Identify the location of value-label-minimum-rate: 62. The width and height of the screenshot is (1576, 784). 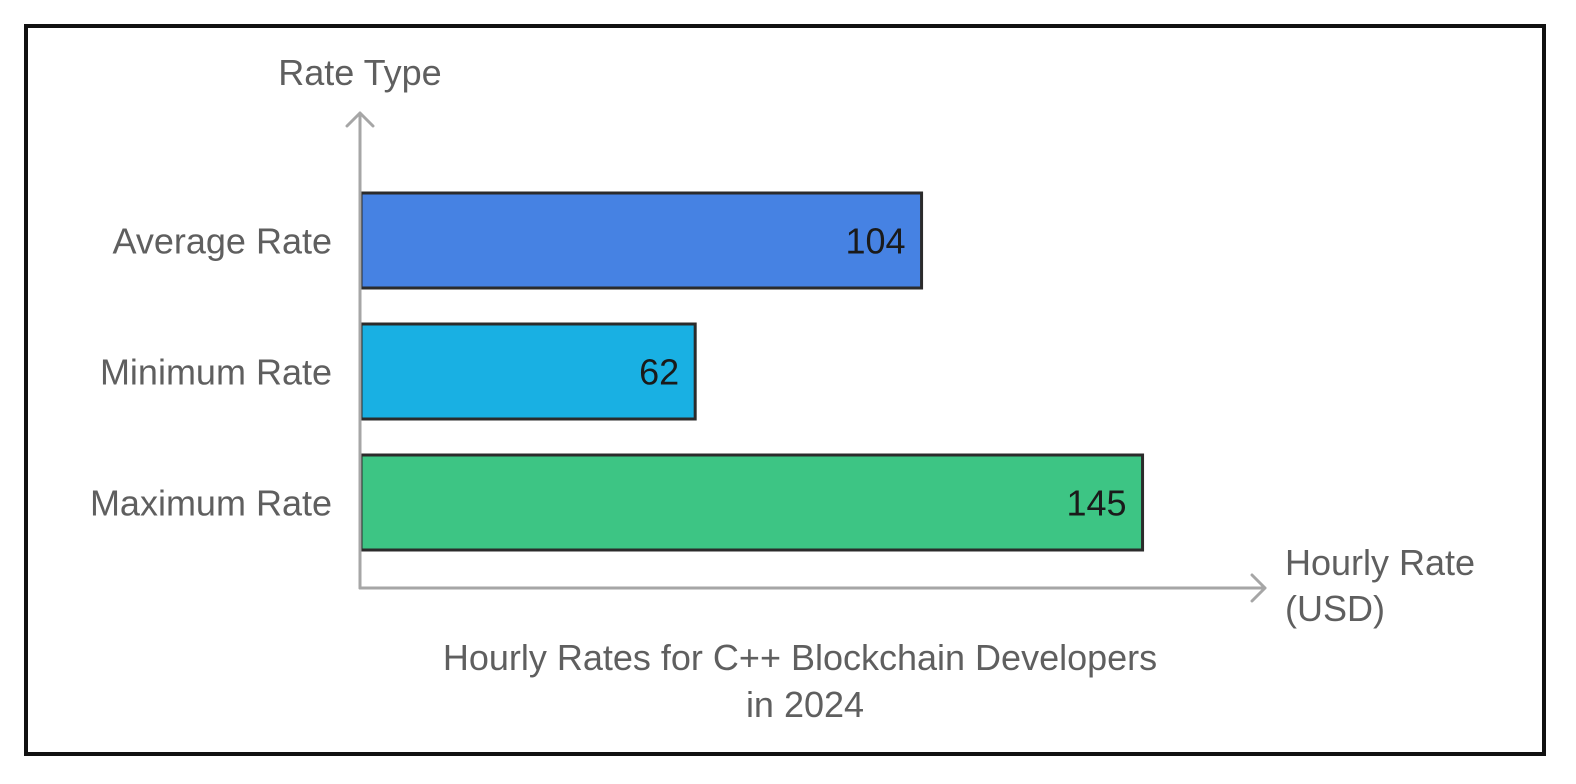
(659, 372).